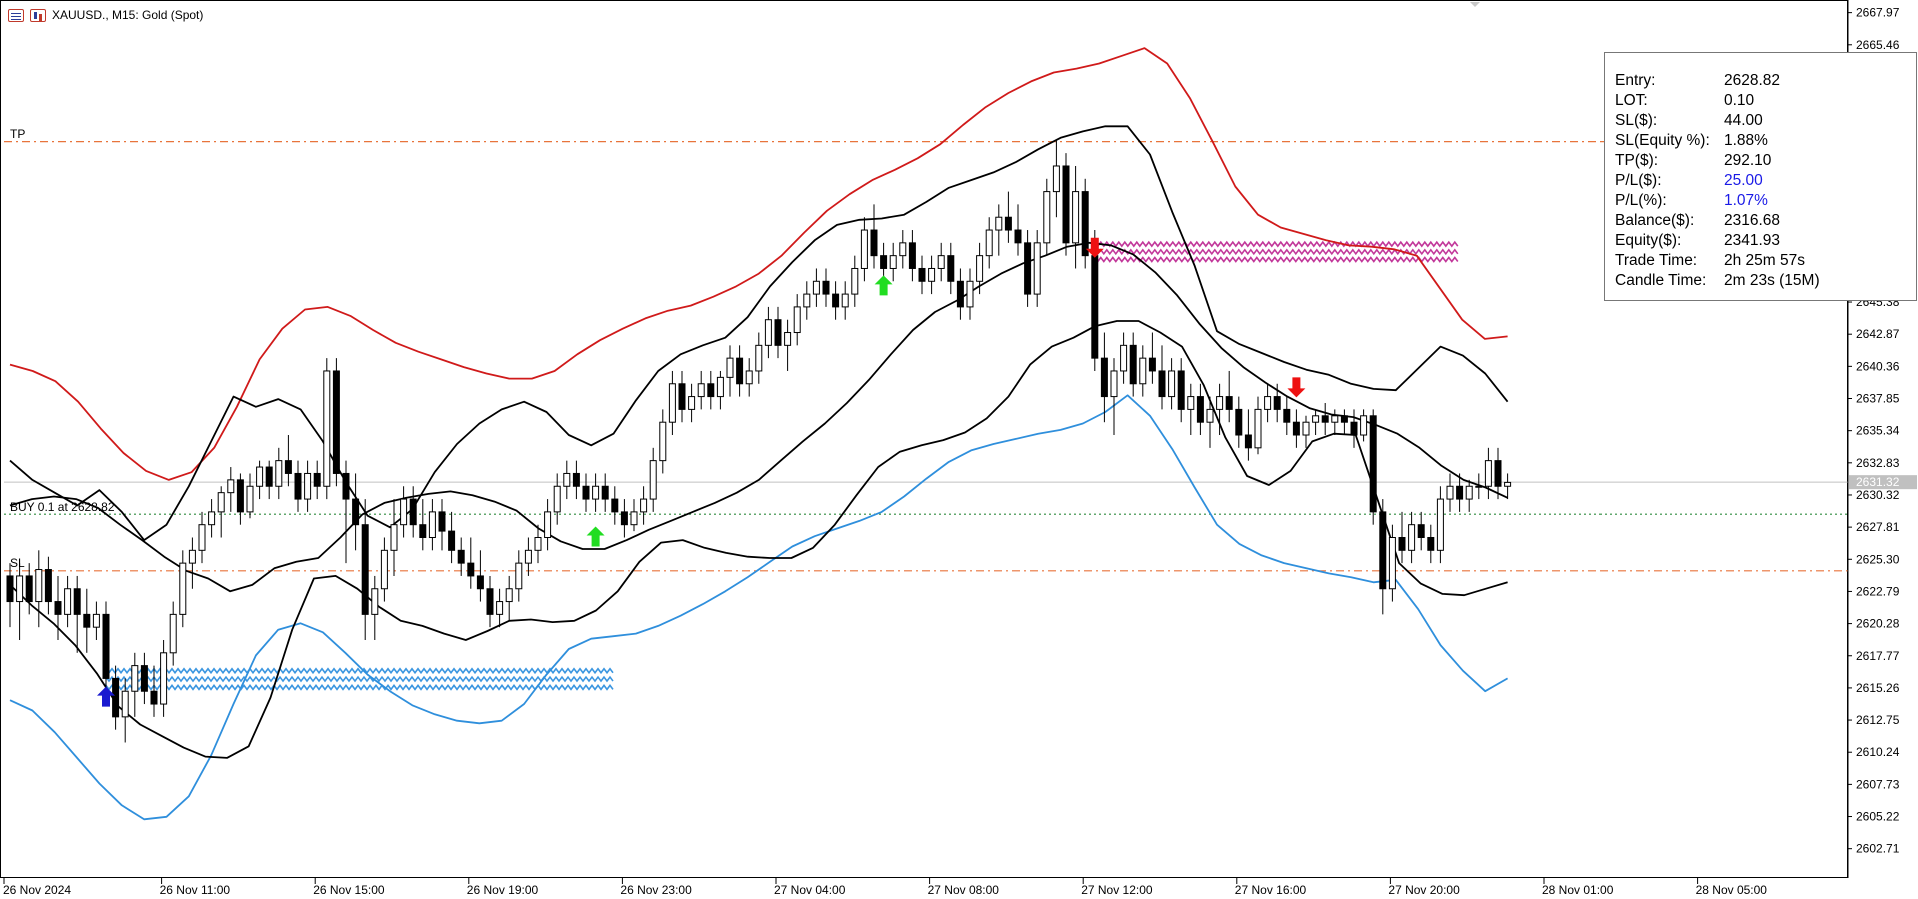  What do you see at coordinates (17, 563) in the screenshot?
I see `sl-label: SL` at bounding box center [17, 563].